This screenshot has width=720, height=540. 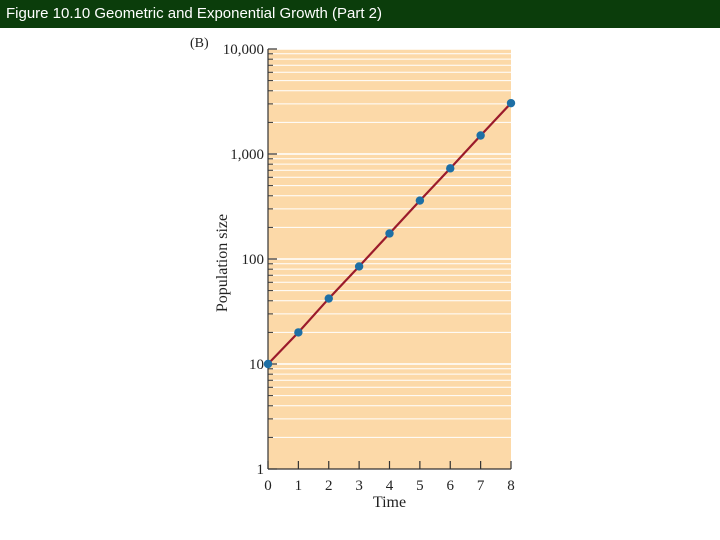 What do you see at coordinates (222, 263) in the screenshot?
I see `y-axis-label: Population size` at bounding box center [222, 263].